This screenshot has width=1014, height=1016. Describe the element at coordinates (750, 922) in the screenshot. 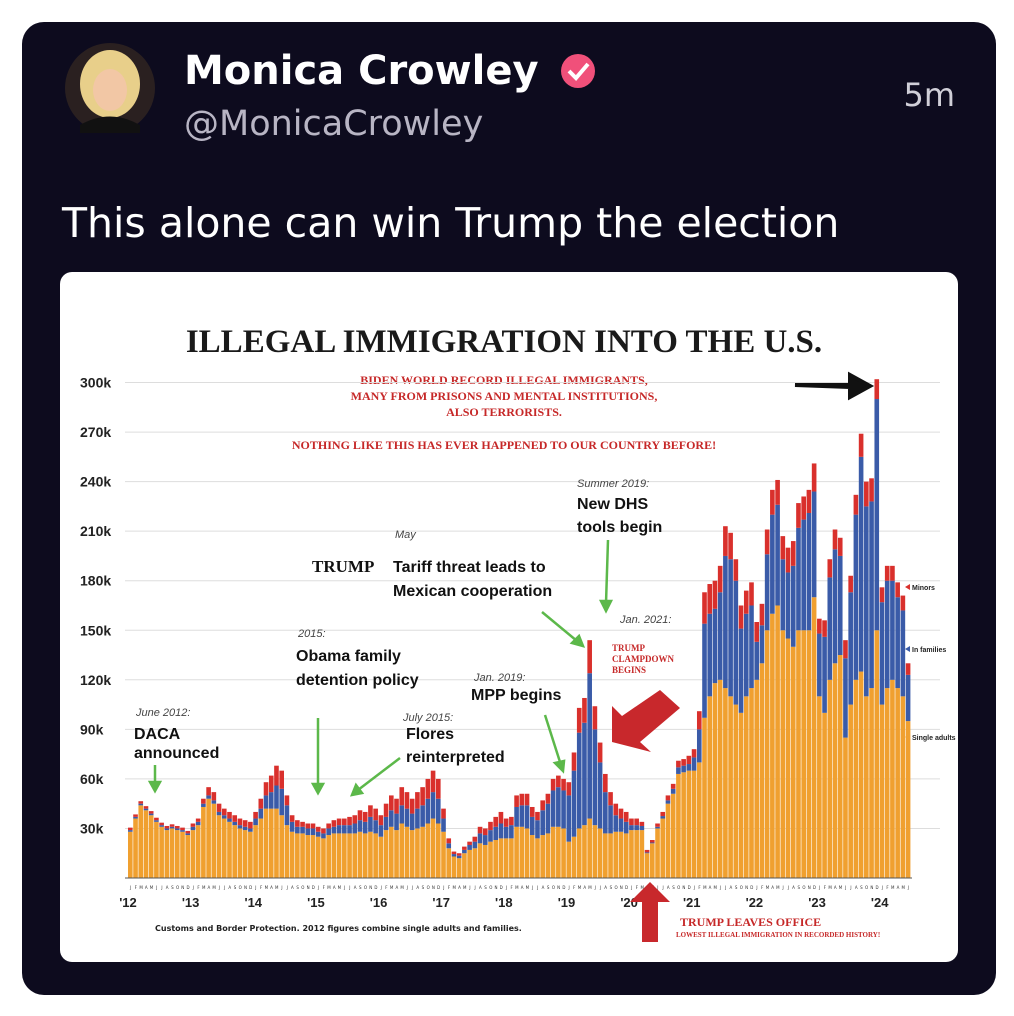

I see `annotation: TRUMP LEAVES OFFICE` at that location.